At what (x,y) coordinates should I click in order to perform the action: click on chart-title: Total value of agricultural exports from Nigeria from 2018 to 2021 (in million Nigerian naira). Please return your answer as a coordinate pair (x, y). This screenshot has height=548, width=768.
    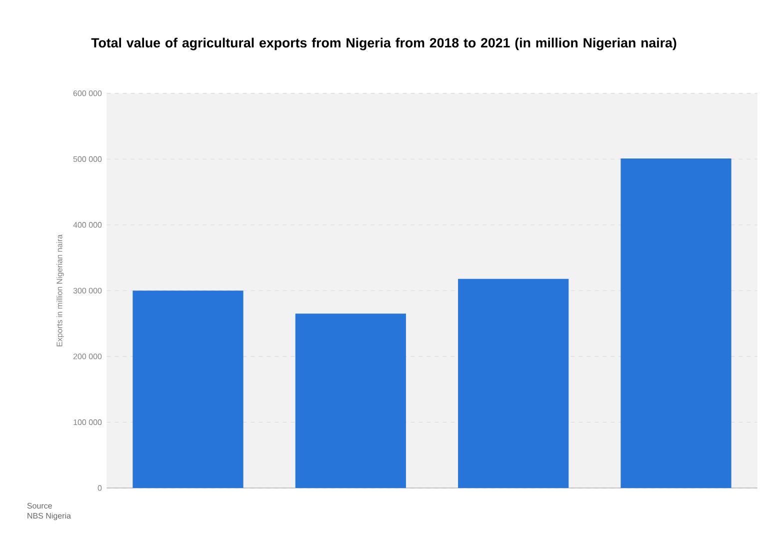
    Looking at the image, I should click on (383, 44).